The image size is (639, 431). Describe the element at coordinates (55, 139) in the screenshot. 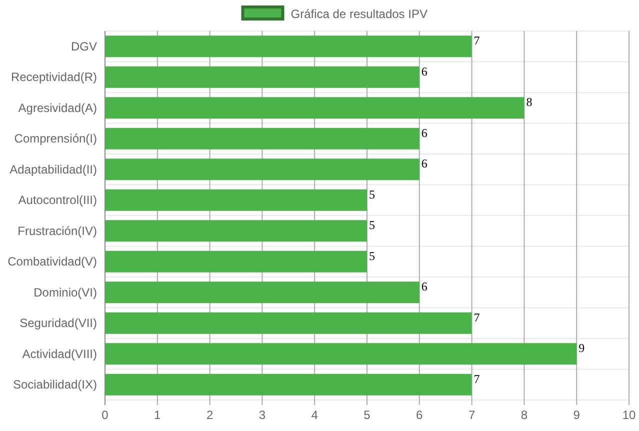

I see `y-tick-label: Comprensión(I)` at that location.